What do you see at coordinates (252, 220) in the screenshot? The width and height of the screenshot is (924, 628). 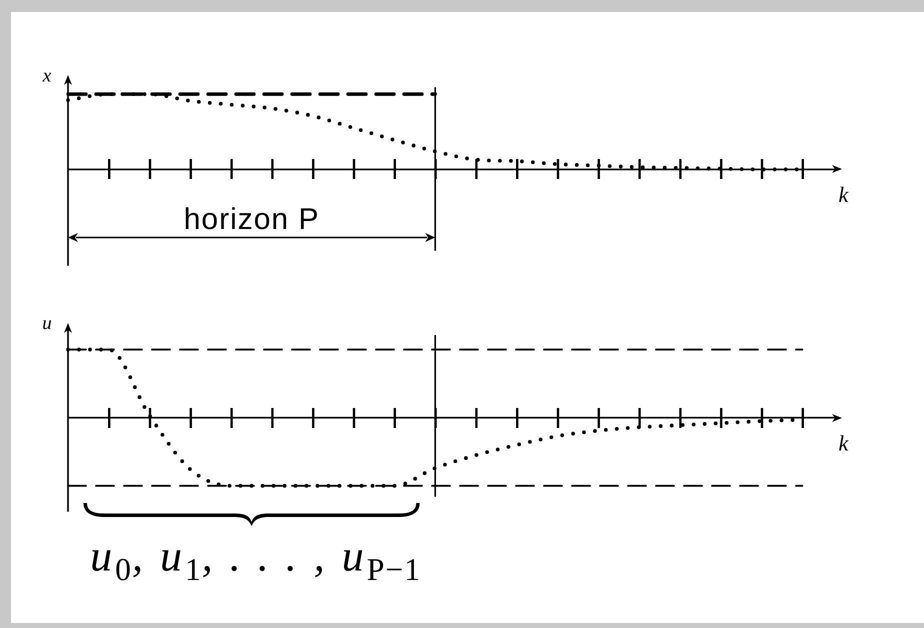 I see `text: horizon P` at bounding box center [252, 220].